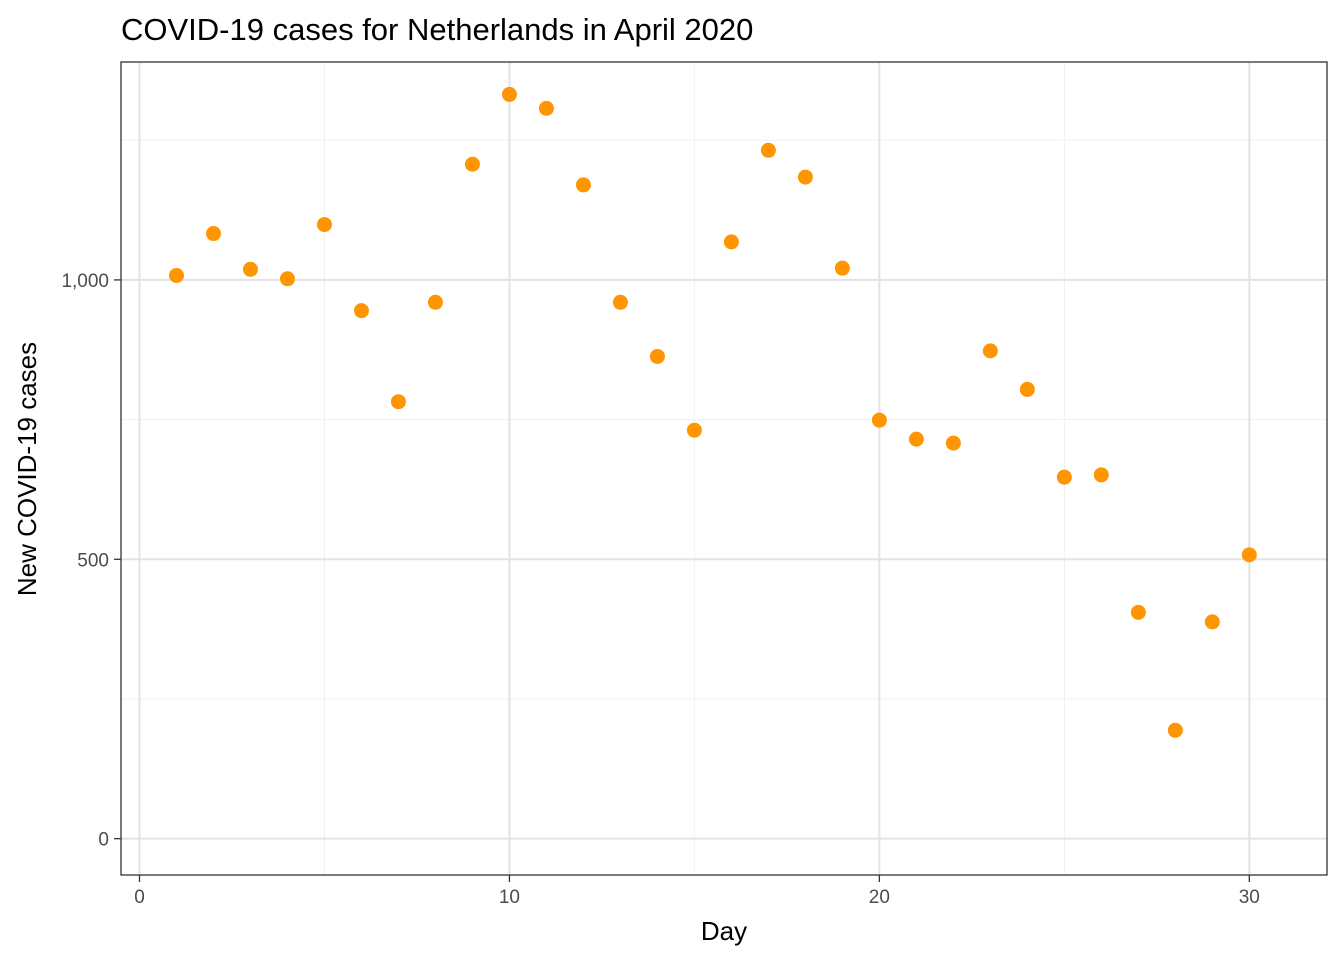  What do you see at coordinates (697, 891) in the screenshot?
I see `x-axis-ticks: 0 10 20 30` at bounding box center [697, 891].